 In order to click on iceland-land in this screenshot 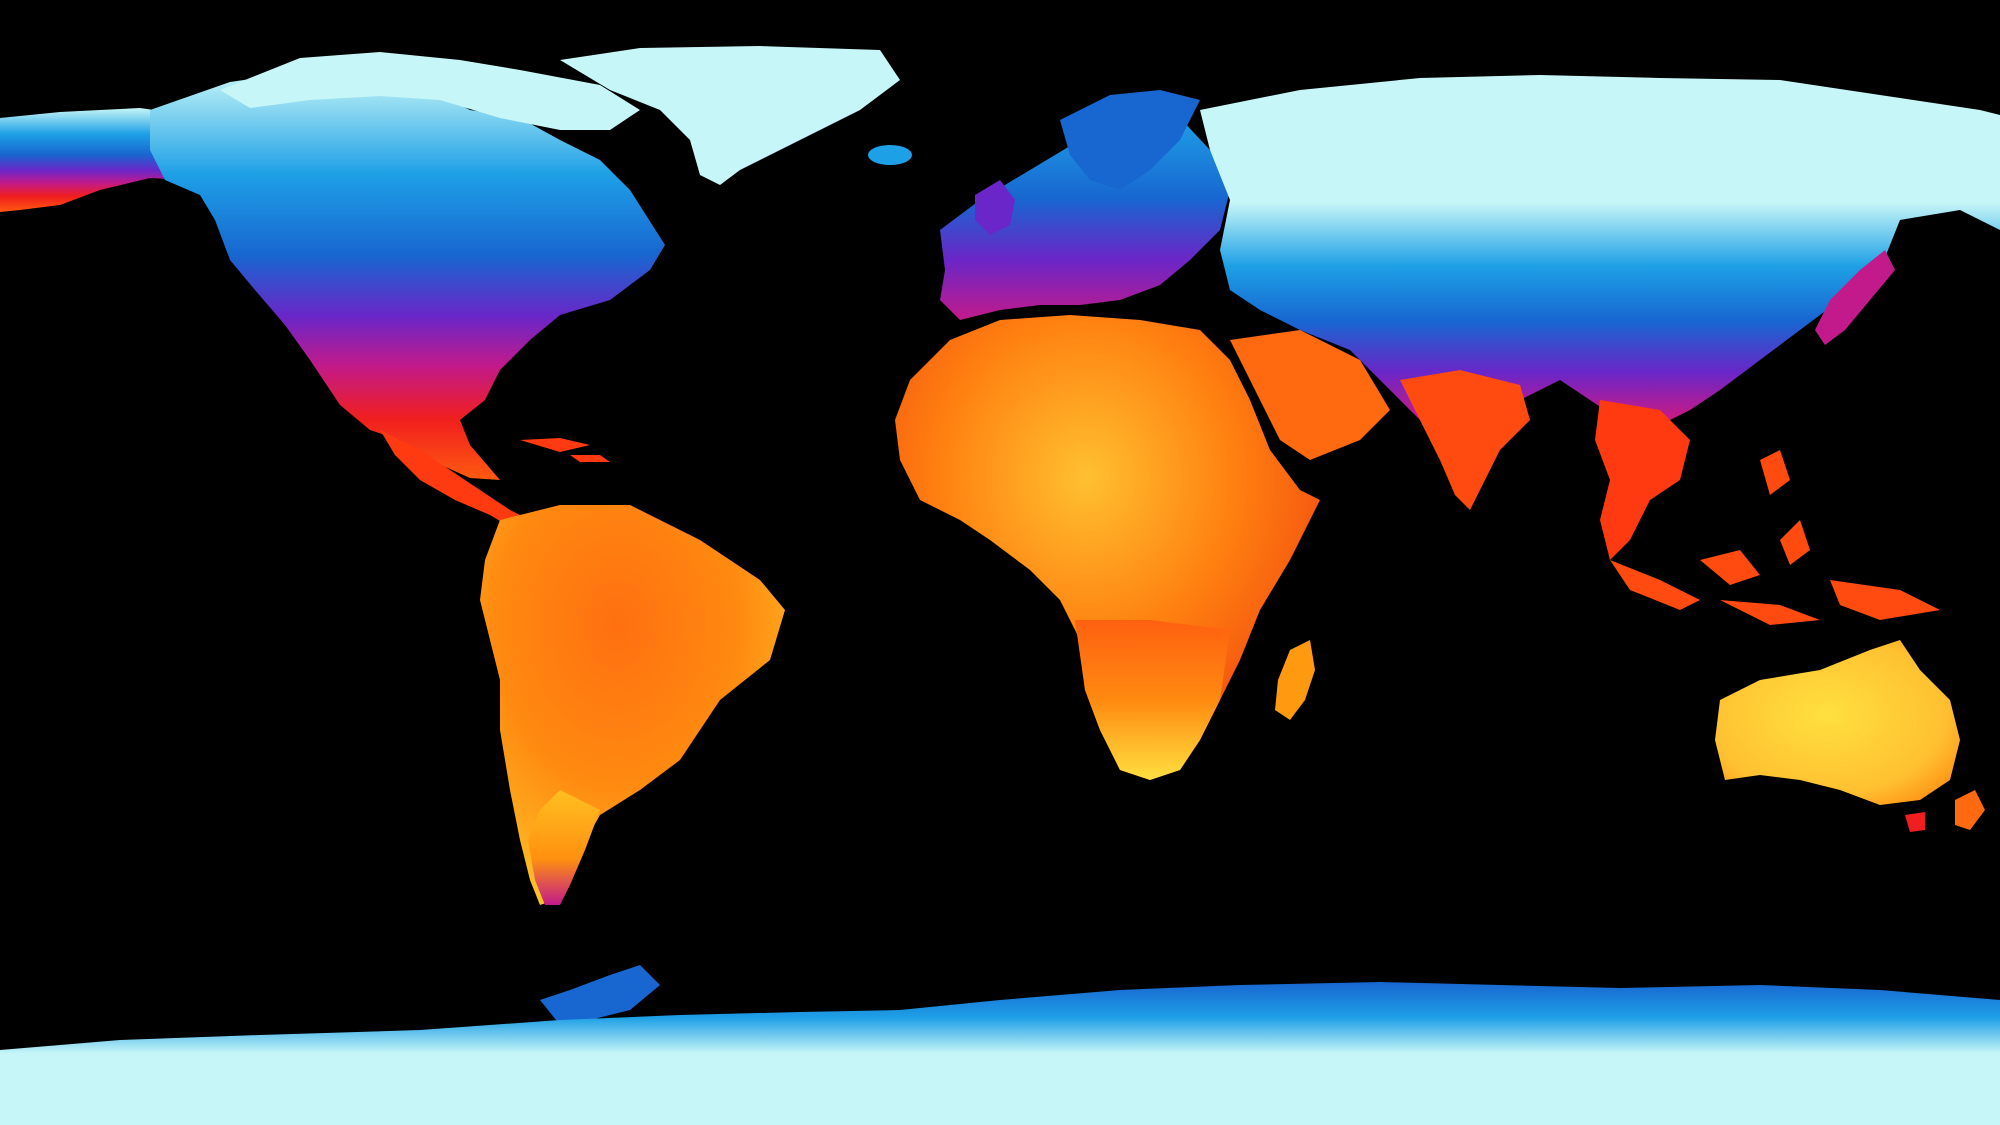, I will do `click(890, 155)`.